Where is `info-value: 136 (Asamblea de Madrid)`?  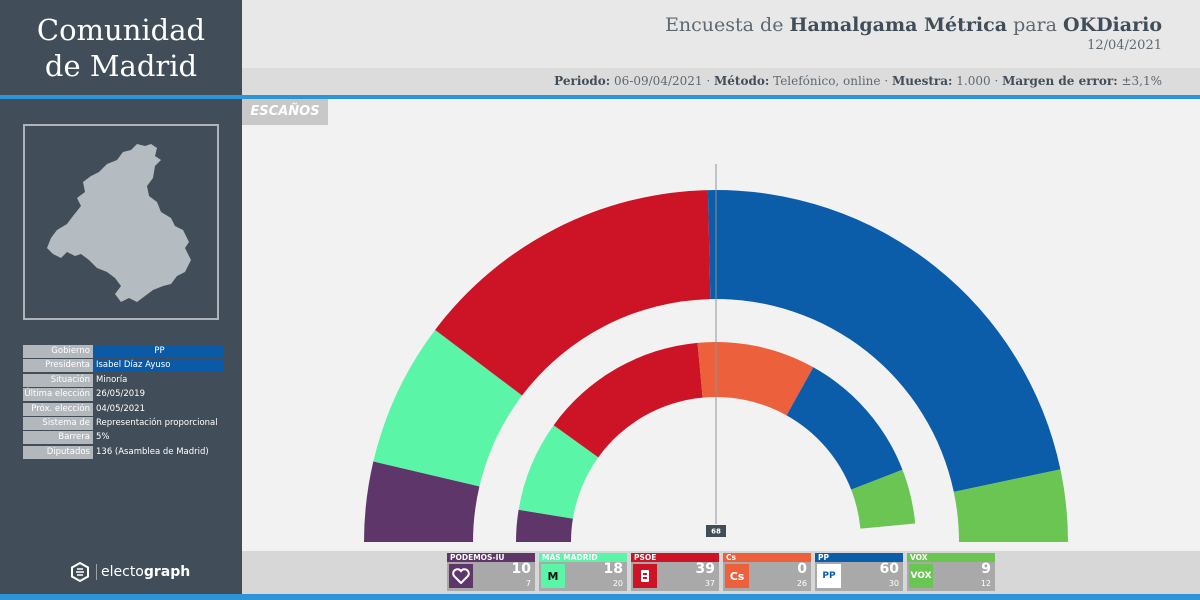 info-value: 136 (Asamblea de Madrid) is located at coordinates (152, 451).